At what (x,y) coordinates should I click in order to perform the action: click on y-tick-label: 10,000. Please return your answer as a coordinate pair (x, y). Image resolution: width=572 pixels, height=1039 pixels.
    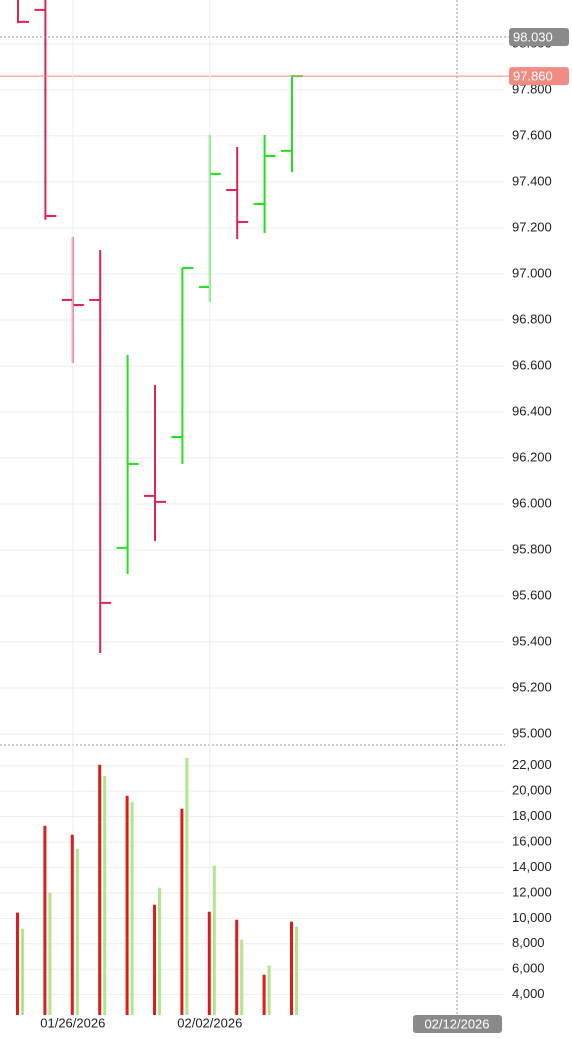
    Looking at the image, I should click on (532, 917).